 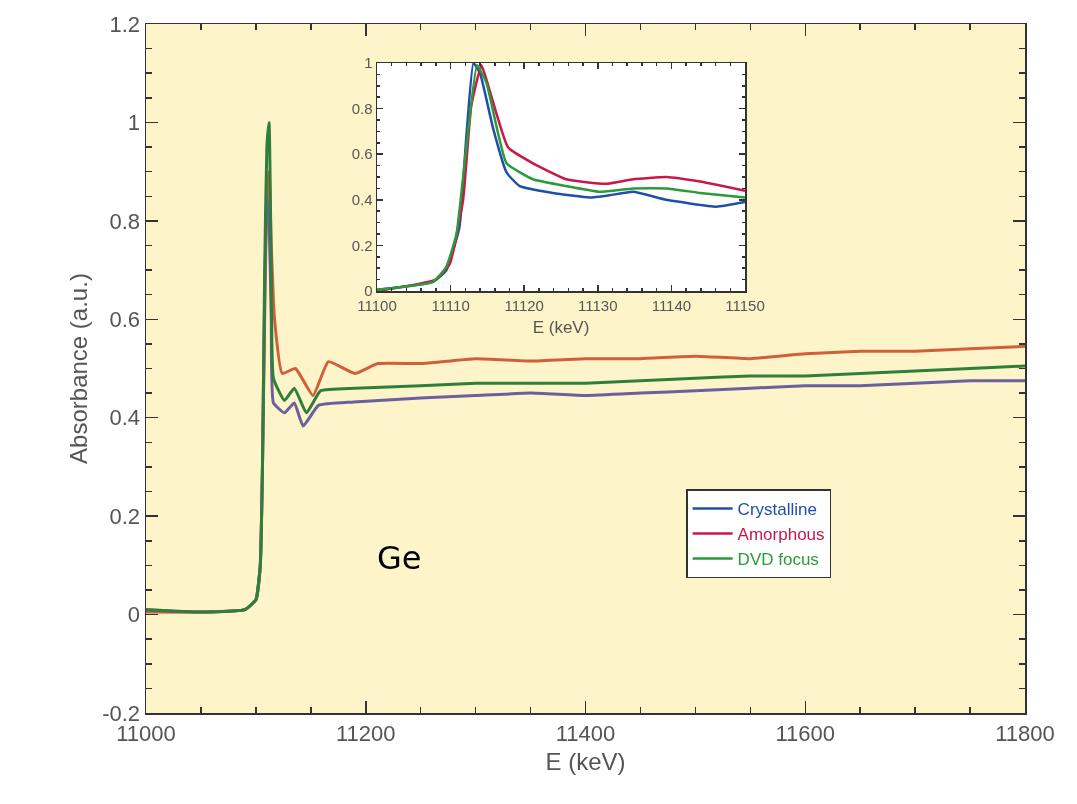 I want to click on x-tick-label: 11200, so click(x=365, y=733).